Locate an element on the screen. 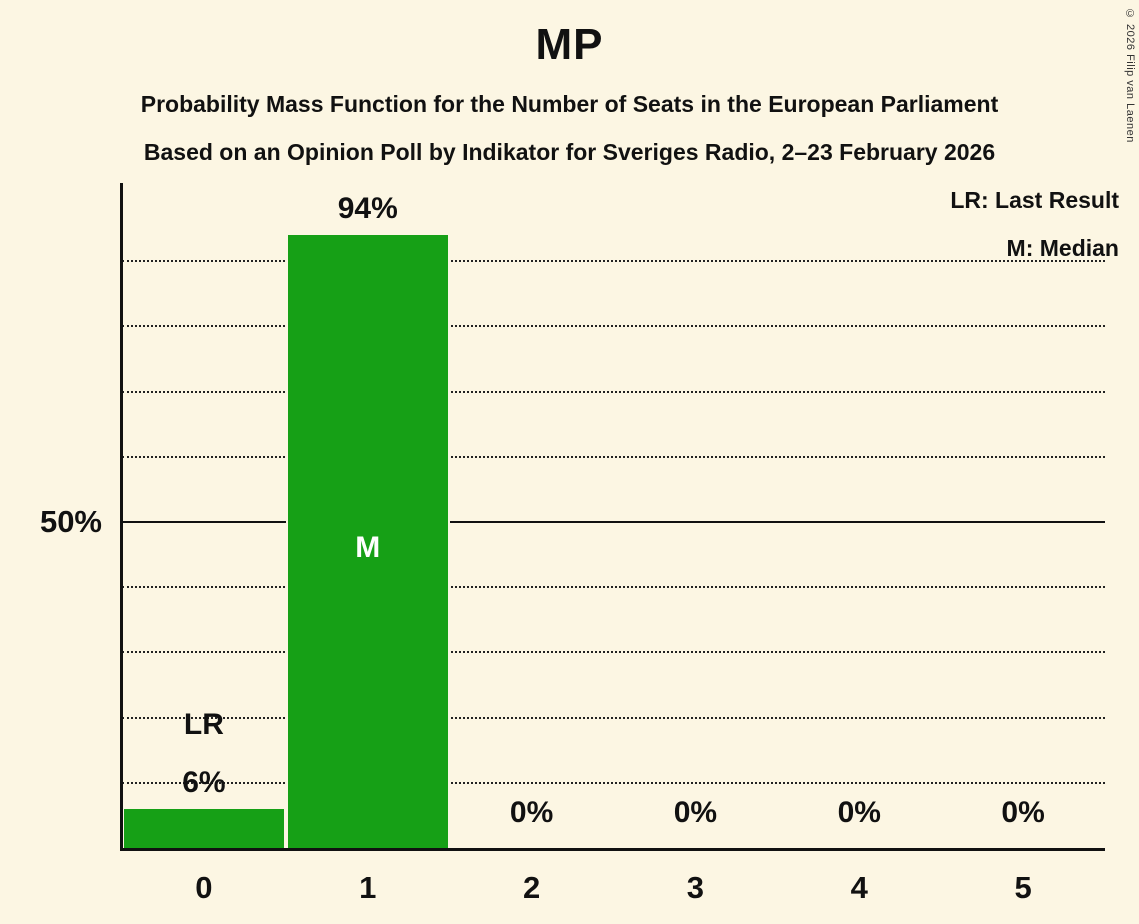 The height and width of the screenshot is (924, 1139). bar-value-label-2: 0% is located at coordinates (531, 812).